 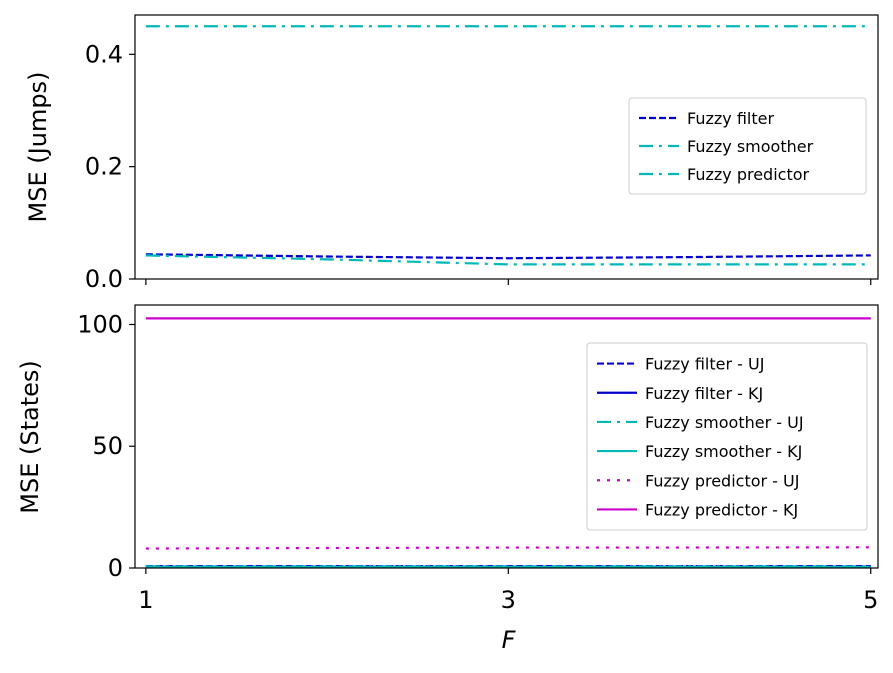 I want to click on legend-entry: Fuzzy smoother, so click(x=750, y=146).